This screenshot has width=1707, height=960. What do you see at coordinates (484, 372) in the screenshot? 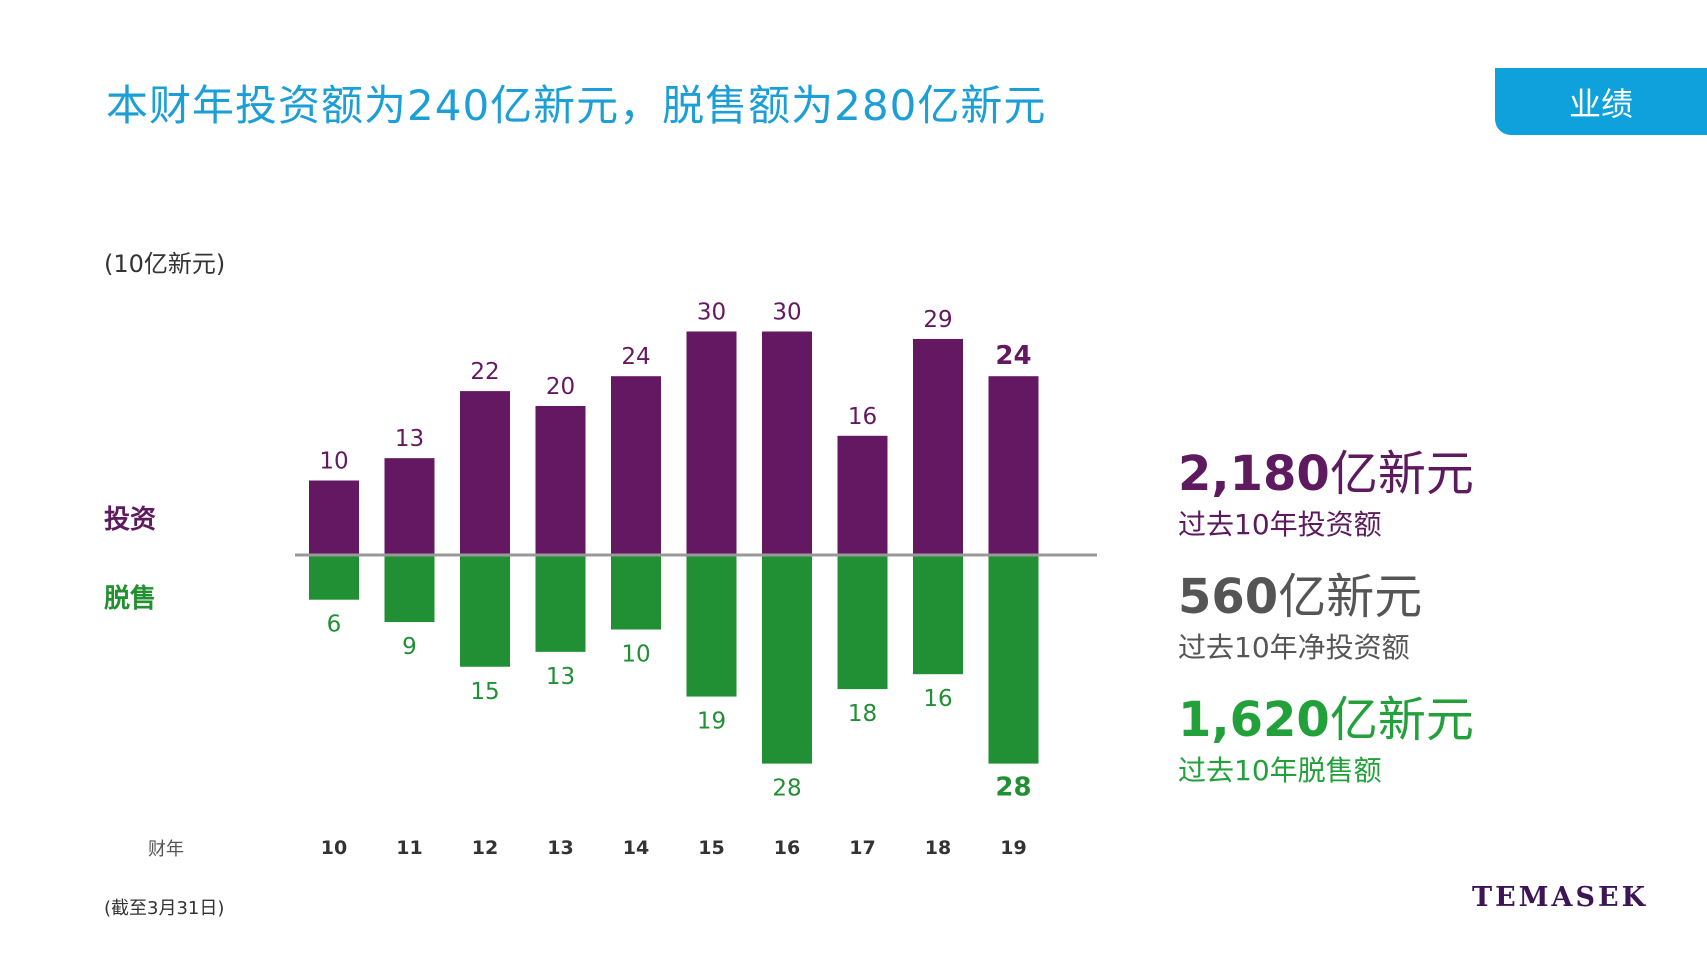
I see `investment-value-label: 22` at bounding box center [484, 372].